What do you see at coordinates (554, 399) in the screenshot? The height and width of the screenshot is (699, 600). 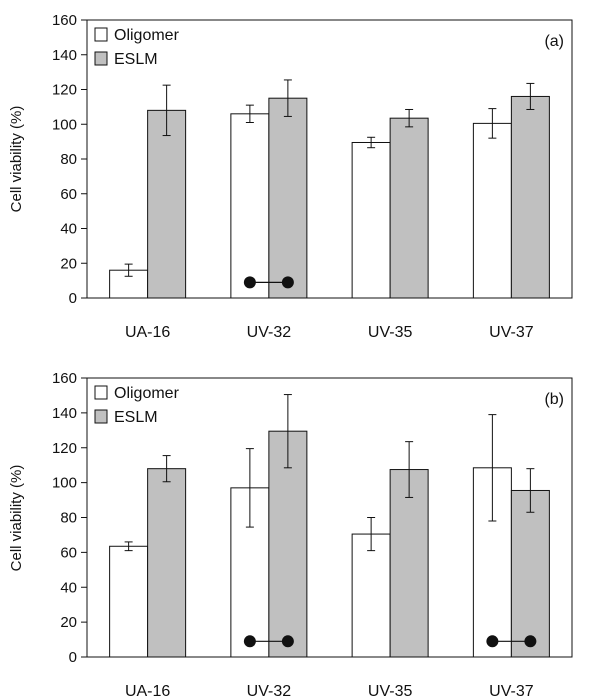 I see `panel-label: (b)` at bounding box center [554, 399].